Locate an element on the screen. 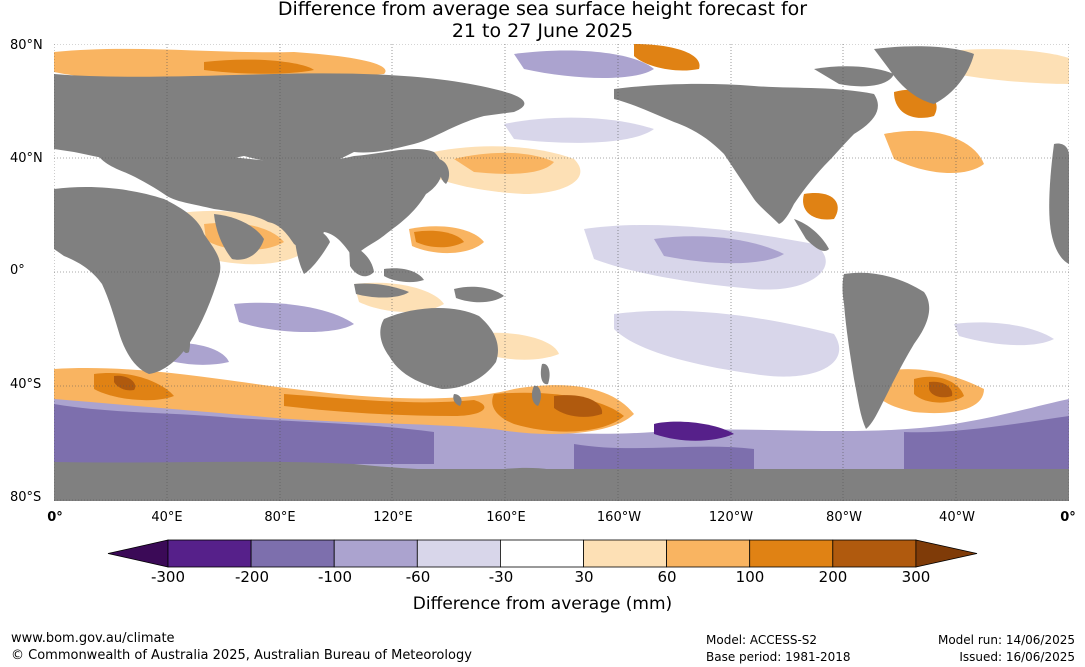 The width and height of the screenshot is (1085, 667). colorbar-tick: -60 is located at coordinates (418, 577).